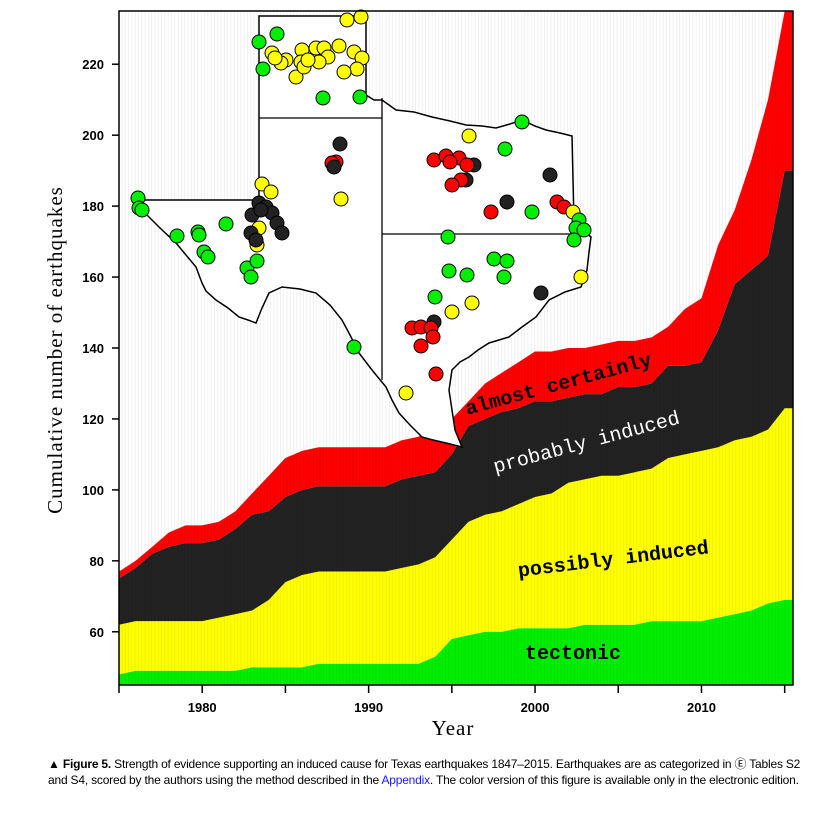  What do you see at coordinates (93, 135) in the screenshot?
I see `y-tick-label: 200` at bounding box center [93, 135].